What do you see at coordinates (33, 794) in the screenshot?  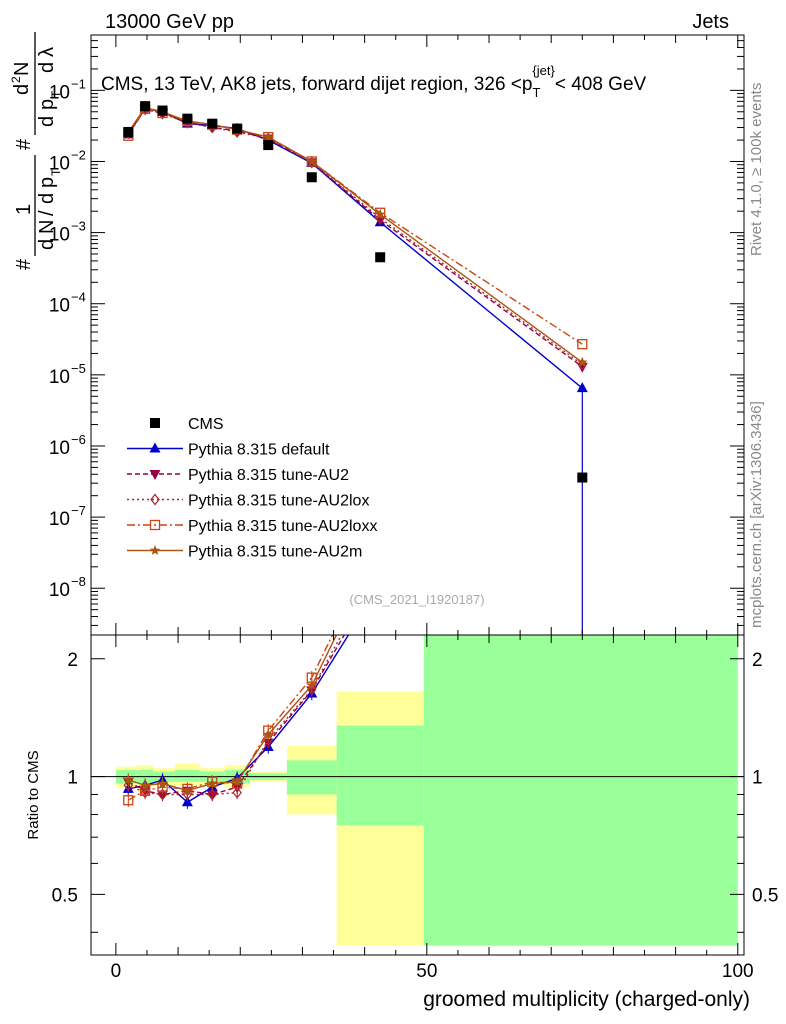 I see `ratio-y-axis-label: Ratio to CMS` at bounding box center [33, 794].